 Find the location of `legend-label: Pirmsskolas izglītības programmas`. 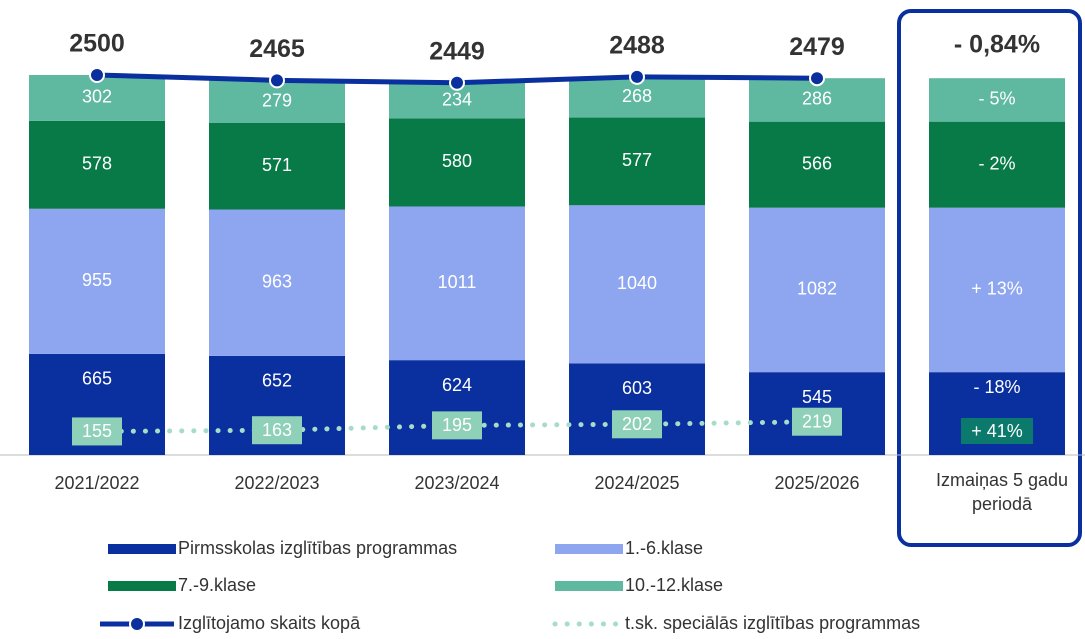

legend-label: Pirmsskolas izglītības programmas is located at coordinates (317, 548).